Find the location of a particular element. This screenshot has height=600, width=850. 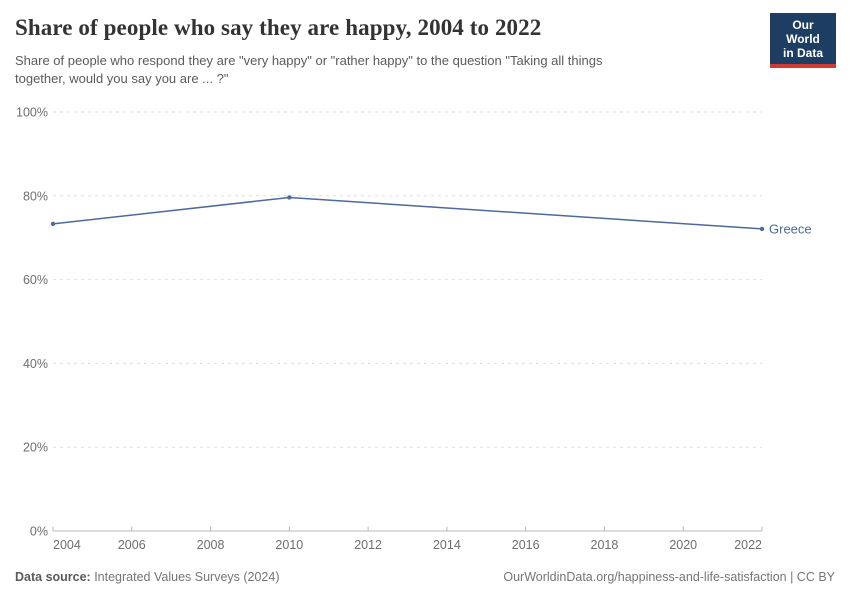

y-tick-label: 80% is located at coordinates (35, 196).